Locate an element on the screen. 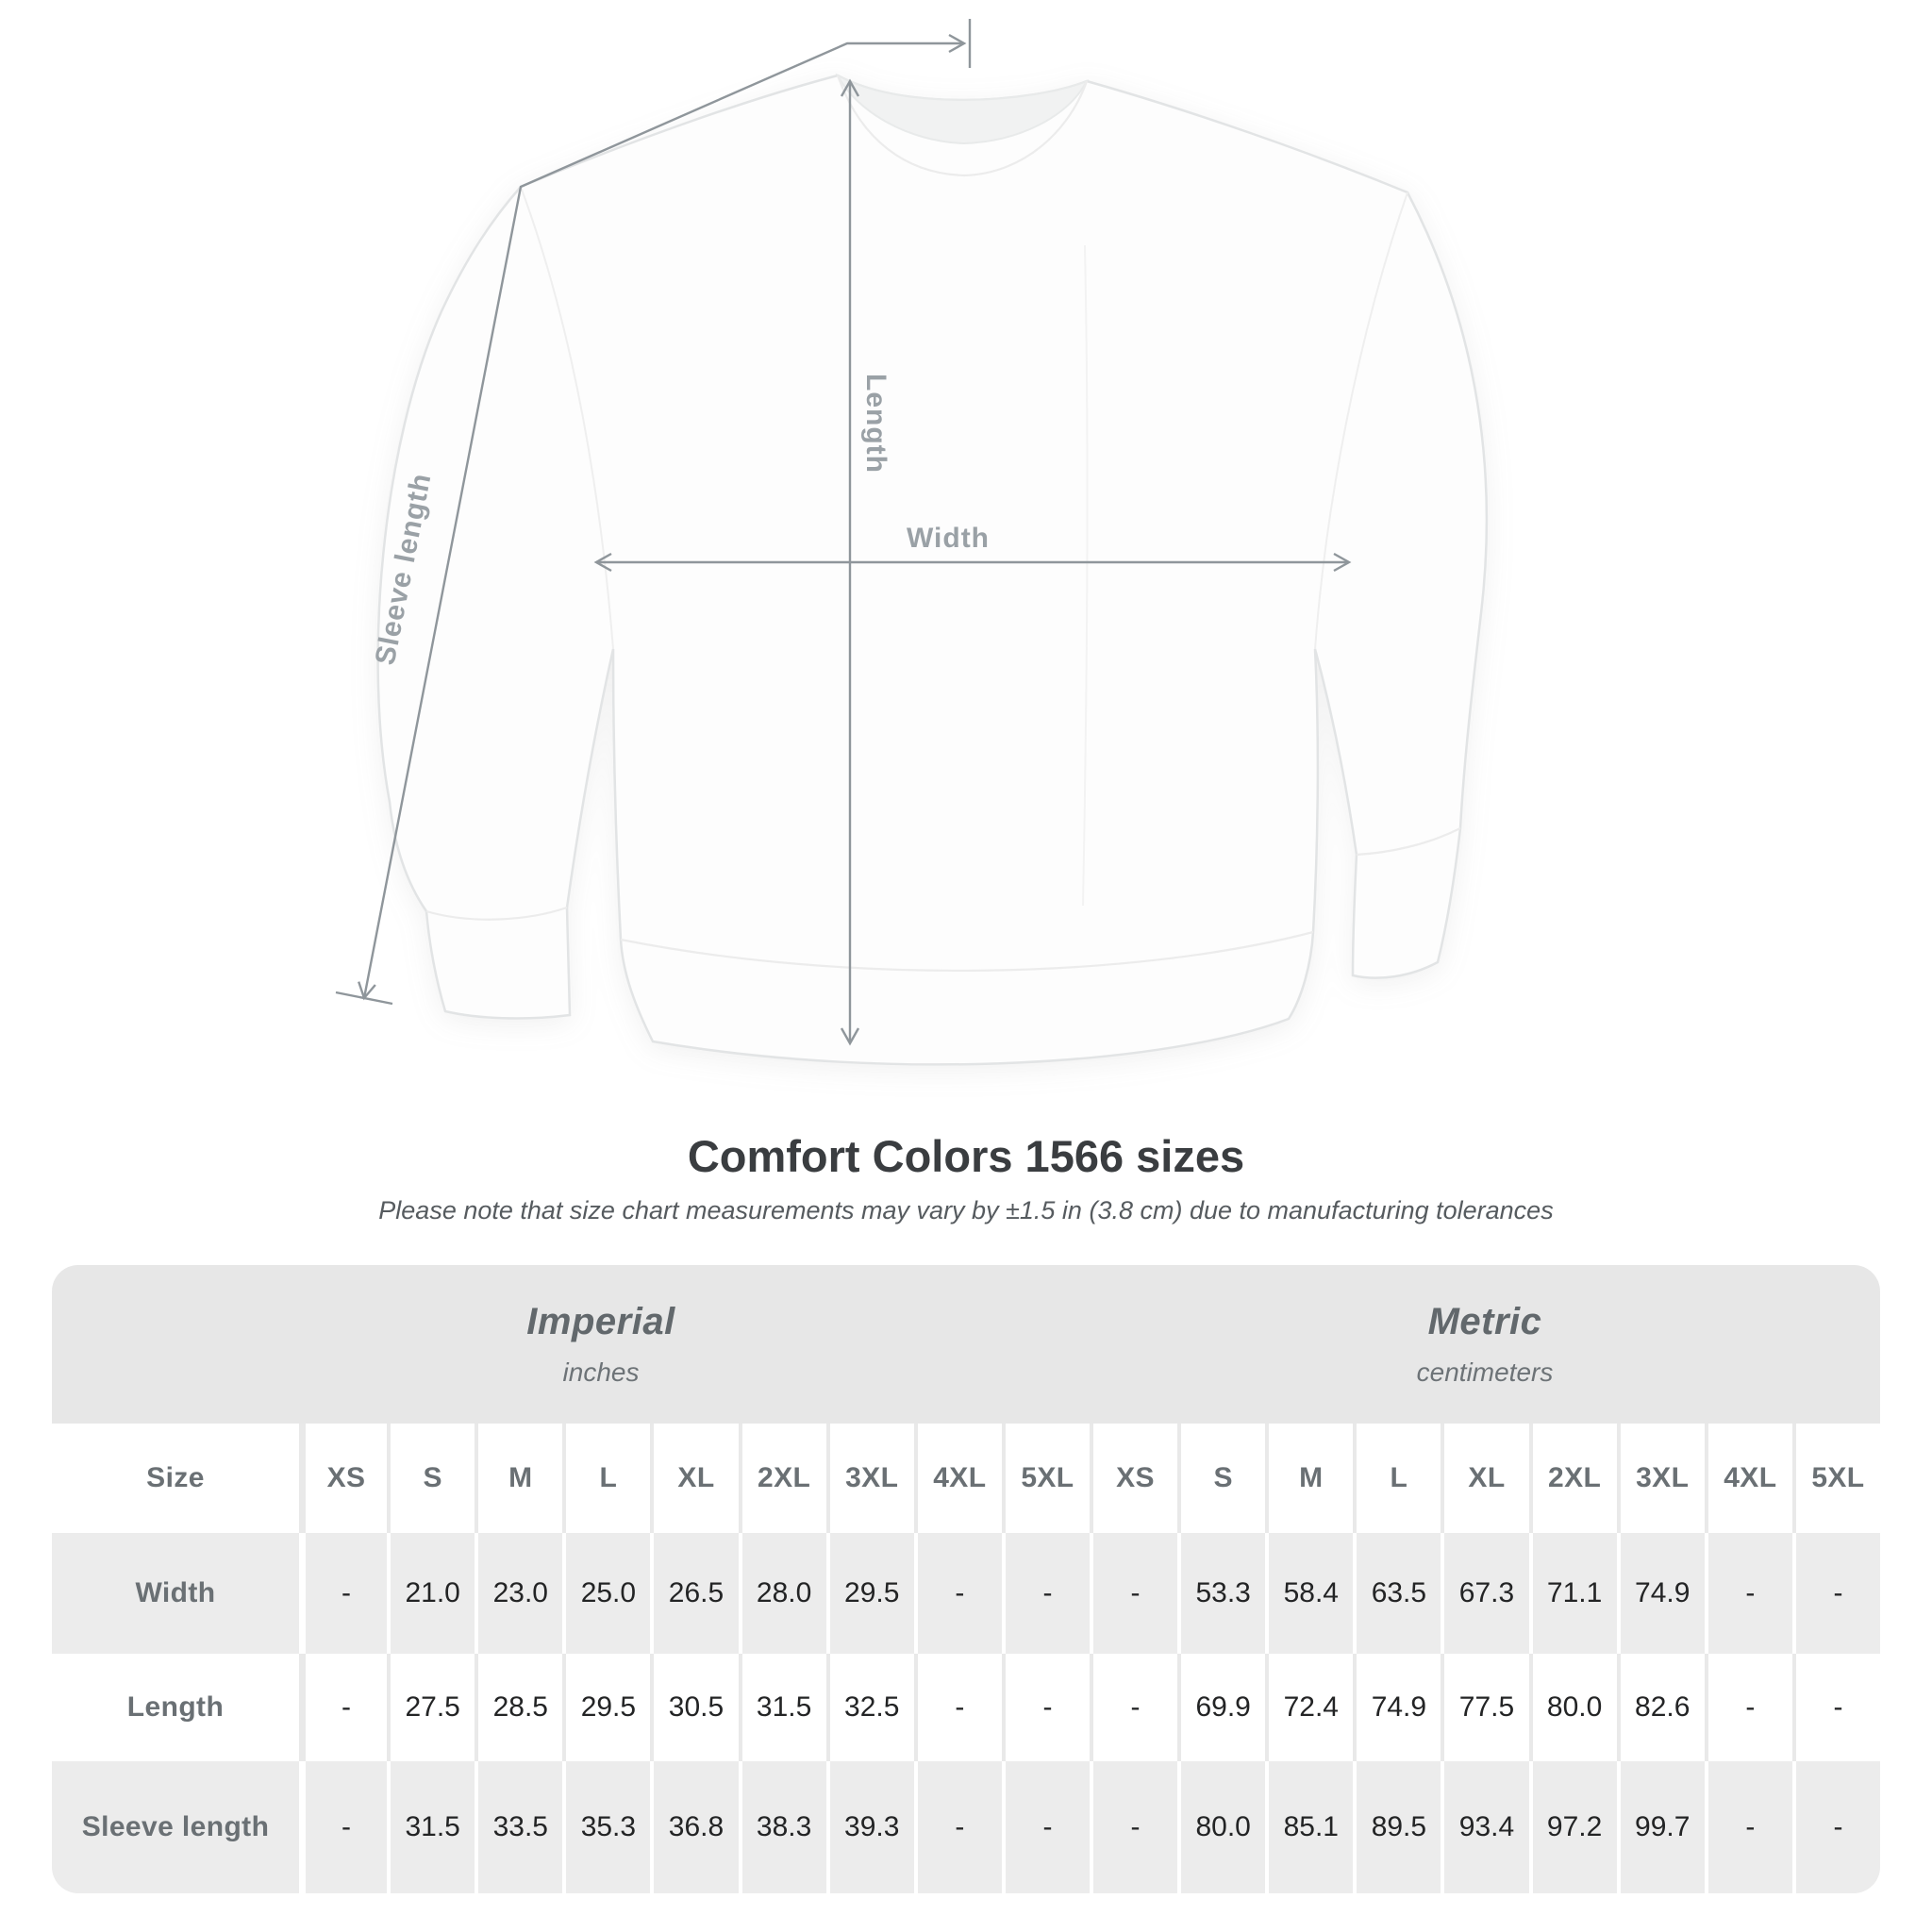 The width and height of the screenshot is (1932, 1932). measurement-value-cell: 69.9 is located at coordinates (1221, 1708).